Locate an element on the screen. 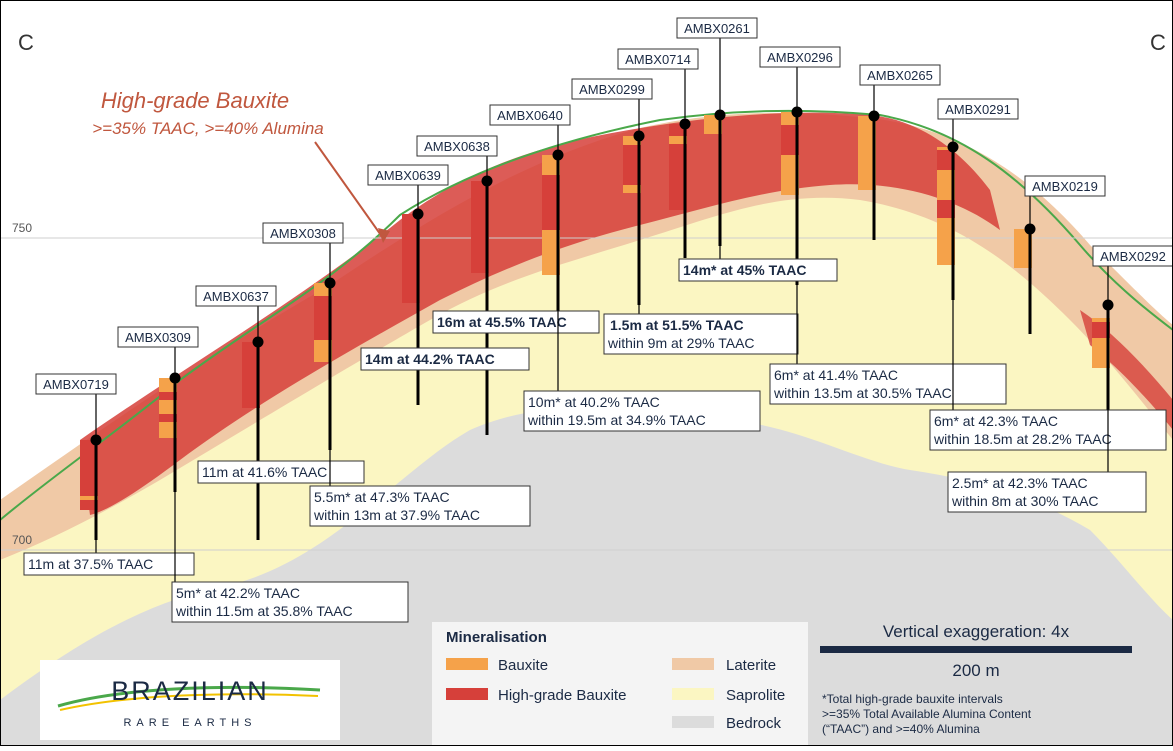 The height and width of the screenshot is (751, 1173). drillhole-AMBX0637: AMBX0637 is located at coordinates (236, 412).